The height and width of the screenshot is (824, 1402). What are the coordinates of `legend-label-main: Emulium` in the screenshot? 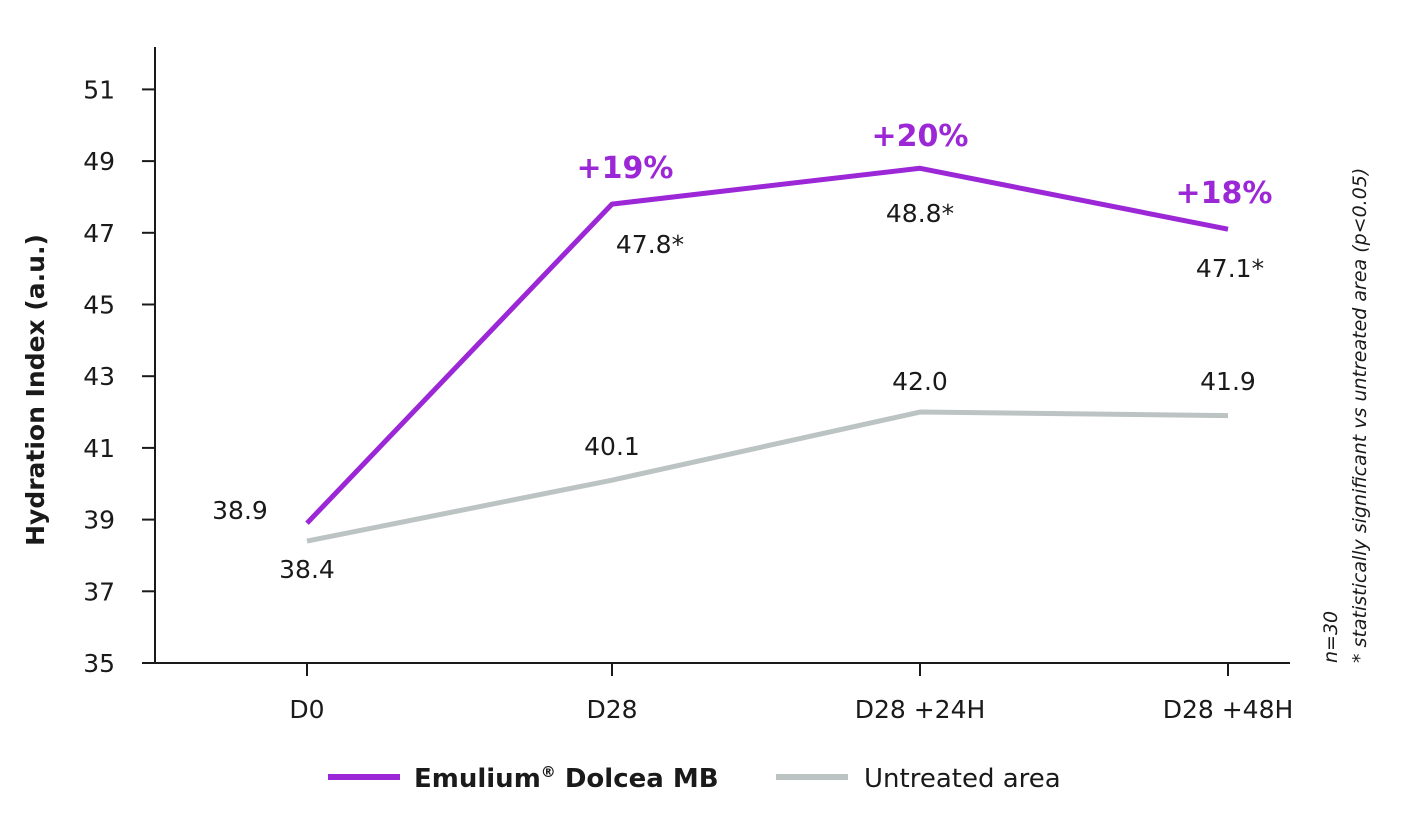 It's located at (477, 779).